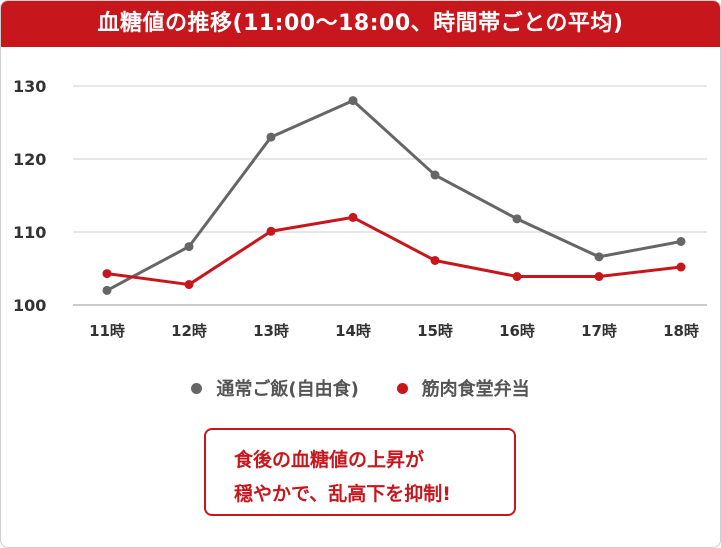 The width and height of the screenshot is (721, 548). What do you see at coordinates (681, 331) in the screenshot?
I see `x-tick-label-8: 18時` at bounding box center [681, 331].